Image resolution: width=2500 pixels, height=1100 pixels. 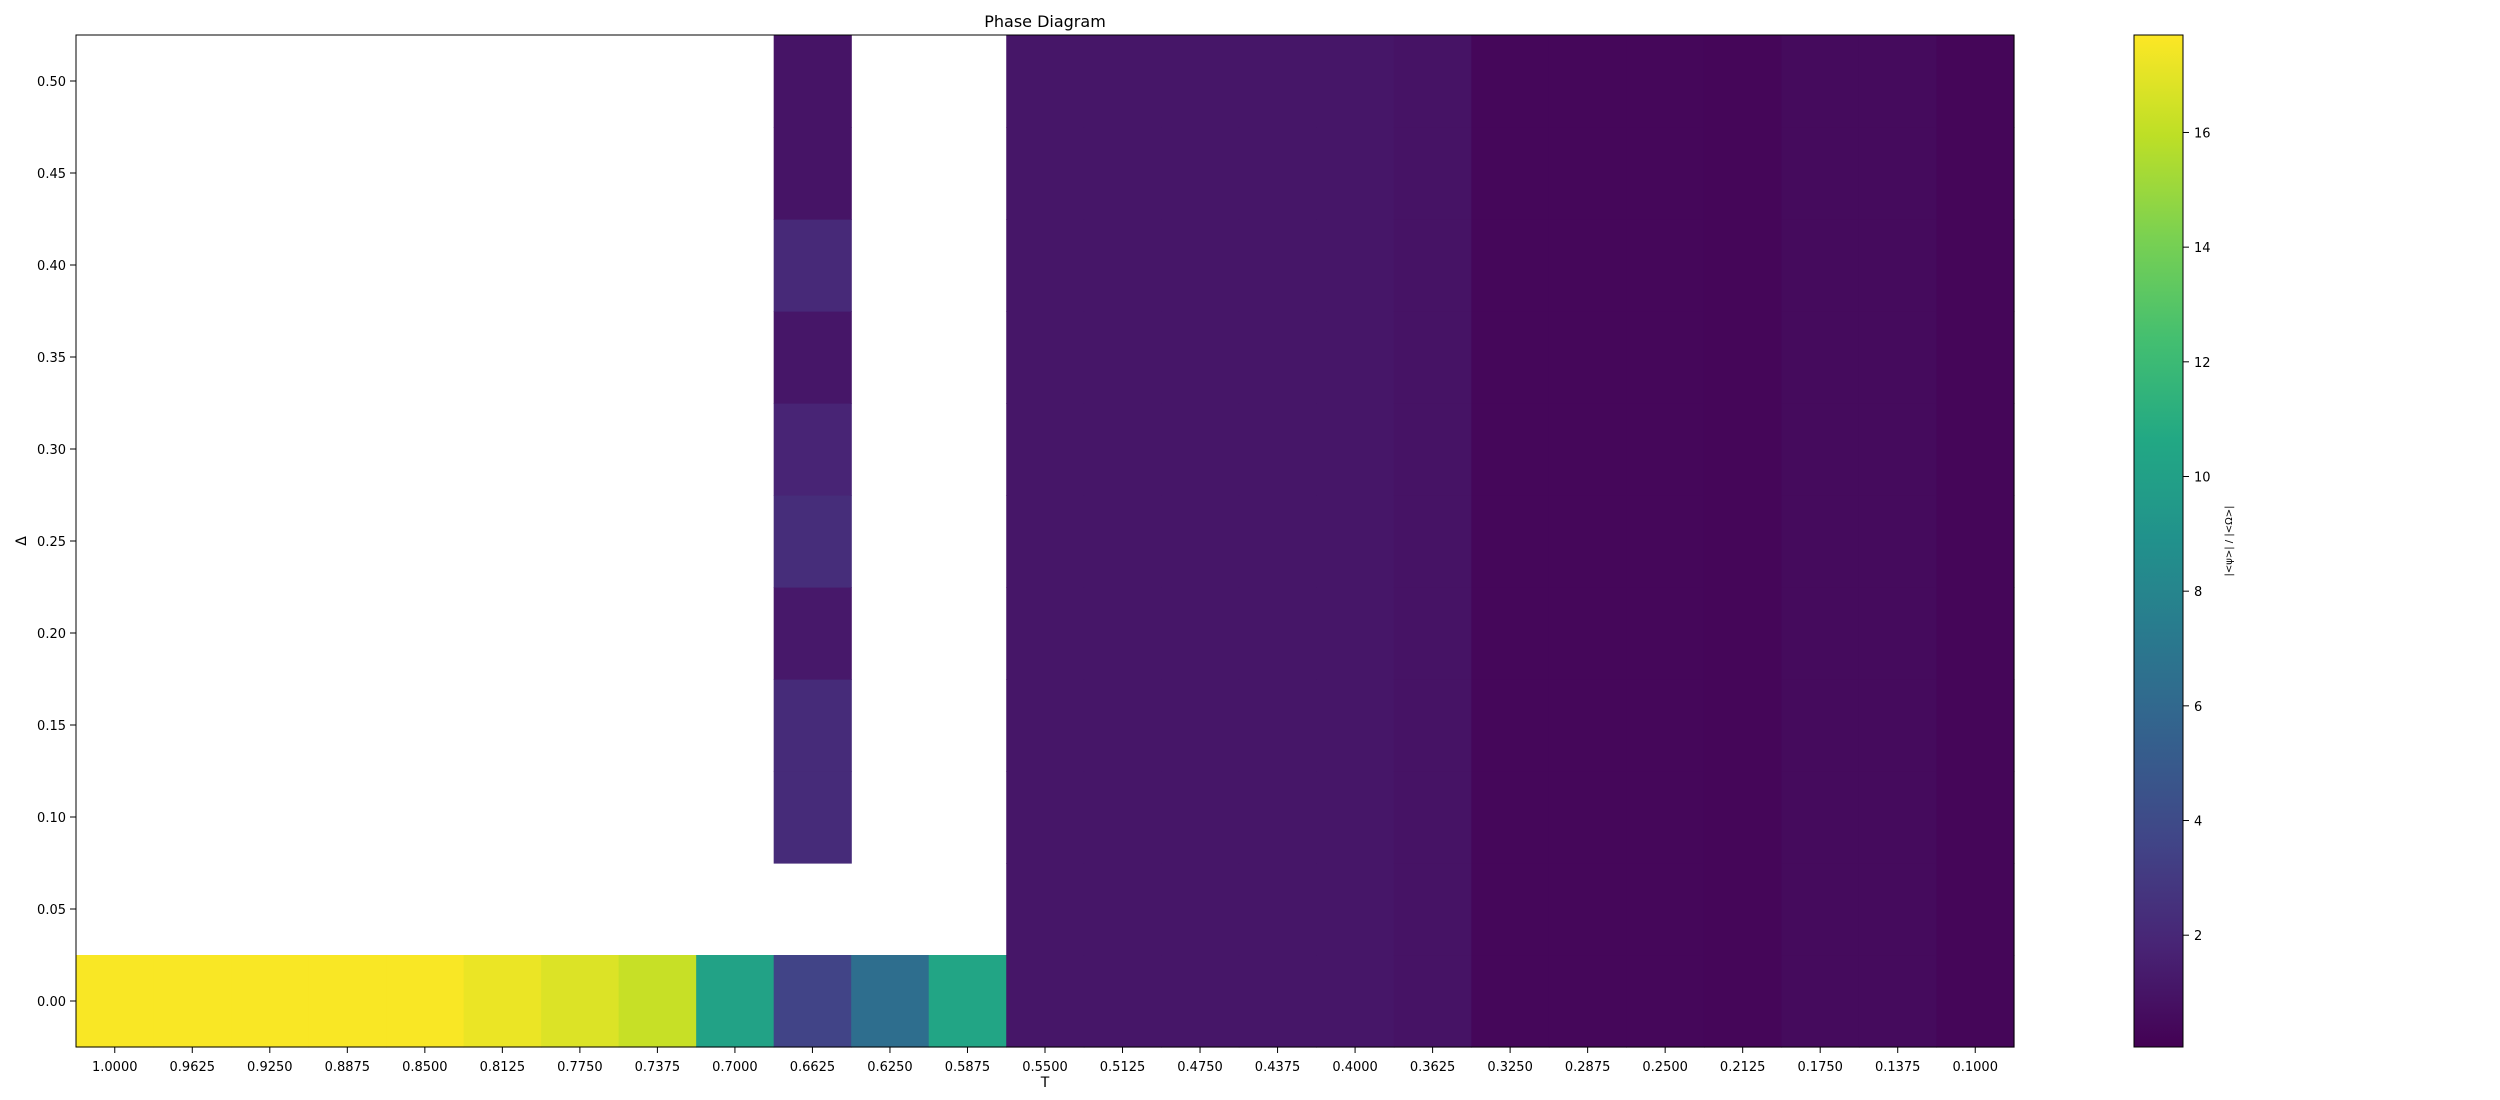 I want to click on x-tick-label: 1.0000, so click(x=115, y=1067).